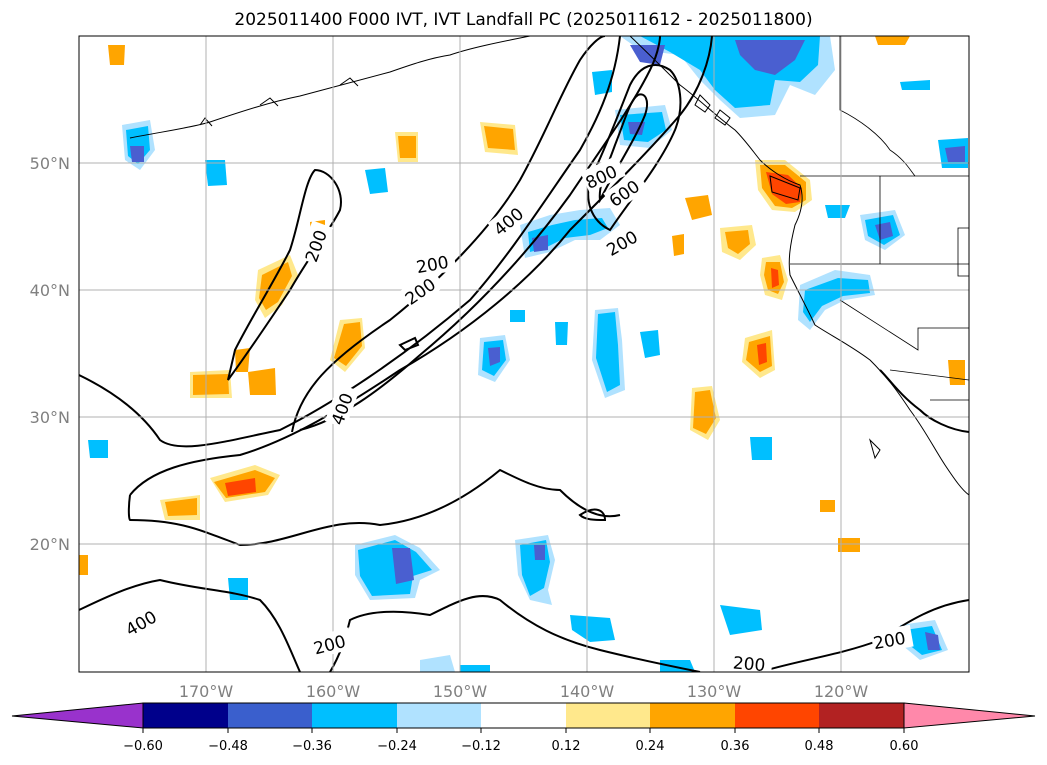  Describe the element at coordinates (50, 544) in the screenshot. I see `lat-label: 20°N` at that location.